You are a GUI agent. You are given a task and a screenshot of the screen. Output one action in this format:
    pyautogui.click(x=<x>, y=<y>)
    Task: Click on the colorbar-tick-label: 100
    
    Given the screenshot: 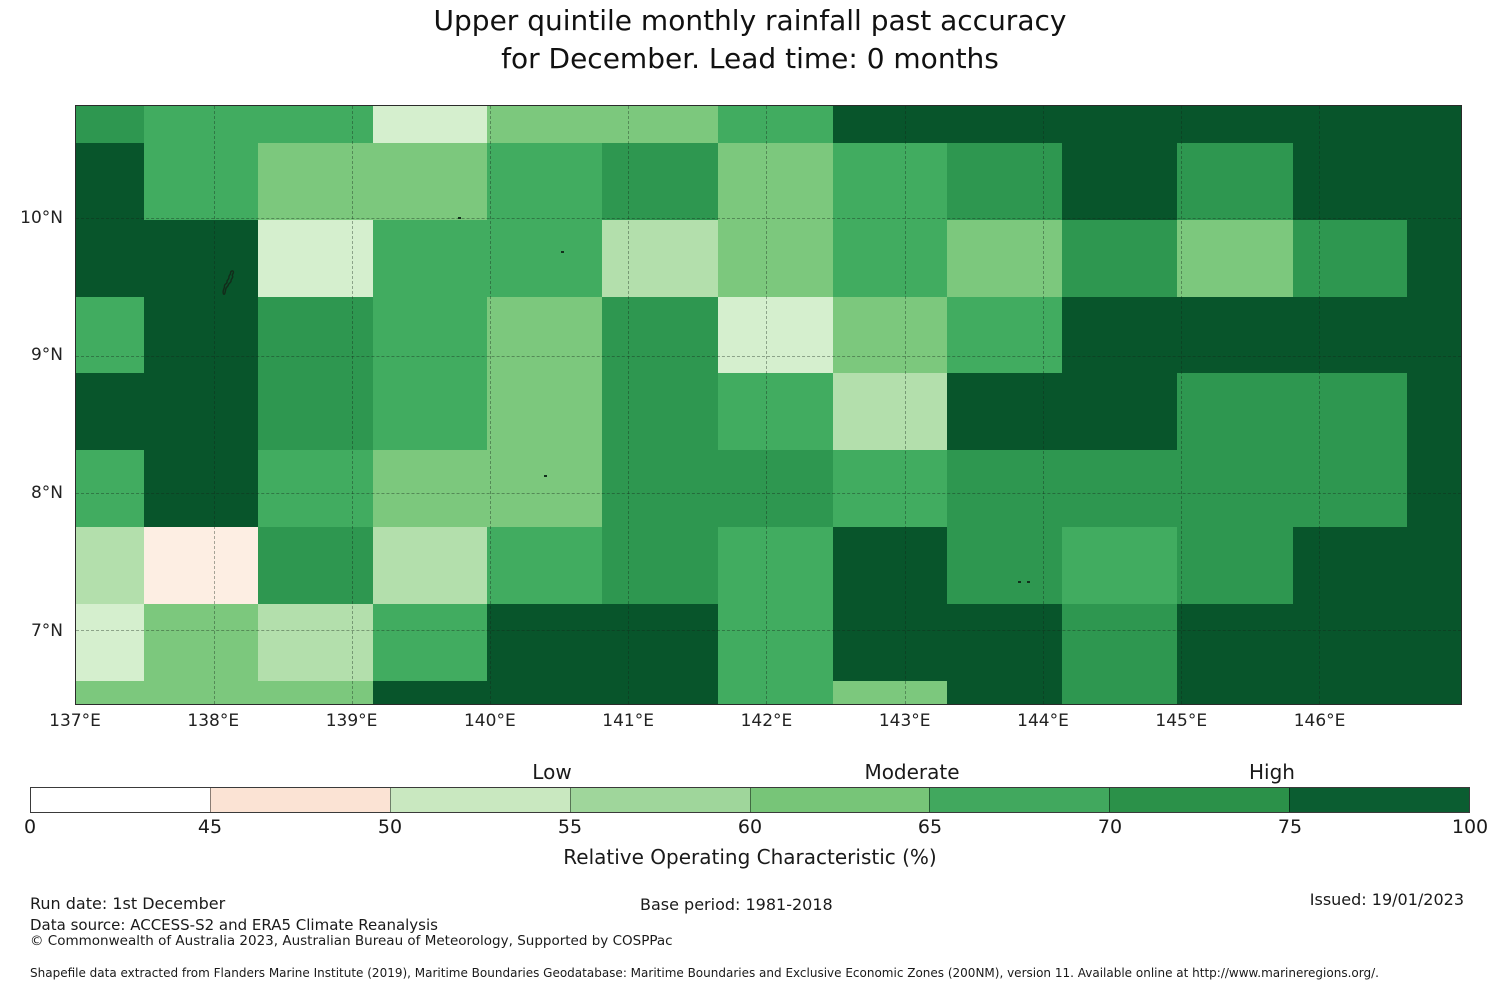 What is the action you would take?
    pyautogui.click(x=1470, y=827)
    